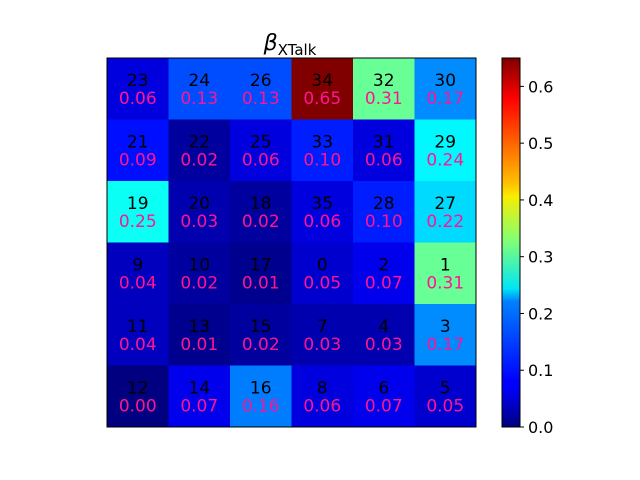 The width and height of the screenshot is (640, 480). I want to click on cell-id-label: 28, so click(384, 204).